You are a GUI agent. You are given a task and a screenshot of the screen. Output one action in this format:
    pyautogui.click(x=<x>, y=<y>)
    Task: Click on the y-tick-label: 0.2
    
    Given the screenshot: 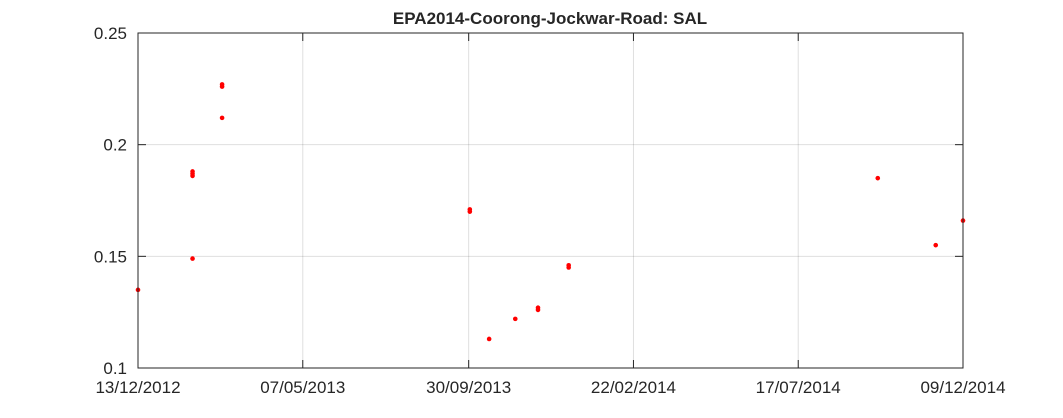 What is the action you would take?
    pyautogui.click(x=115, y=145)
    